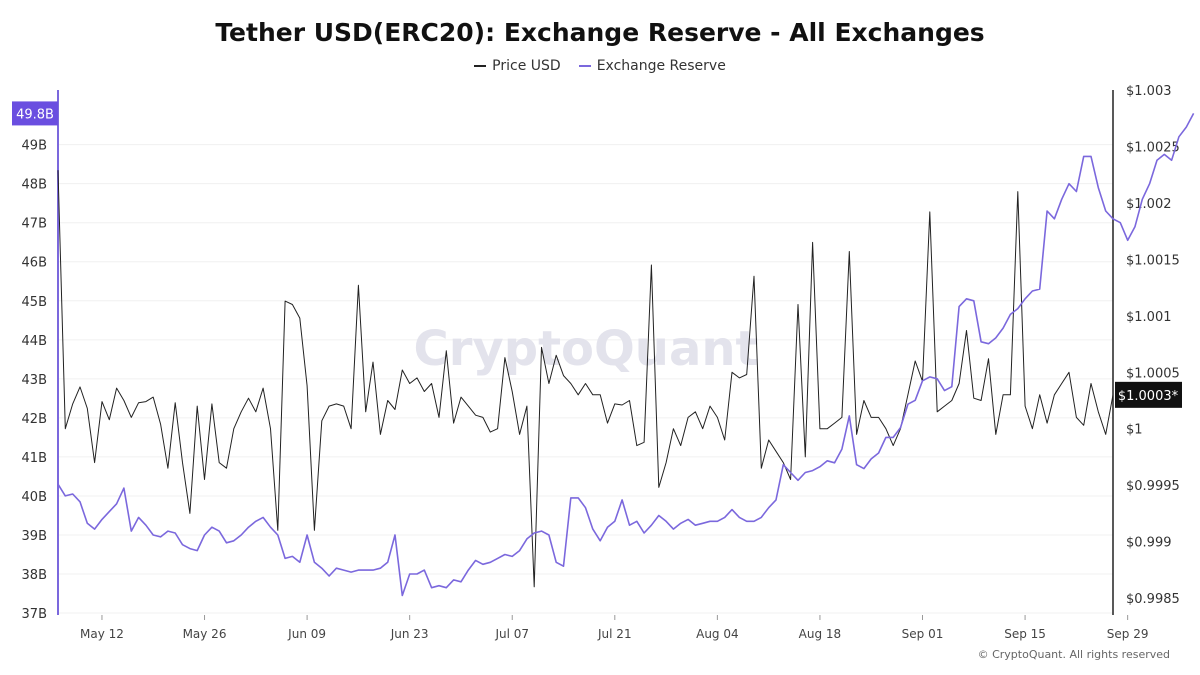 The image size is (1200, 675). I want to click on left-tick-label: 43B, so click(34, 380).